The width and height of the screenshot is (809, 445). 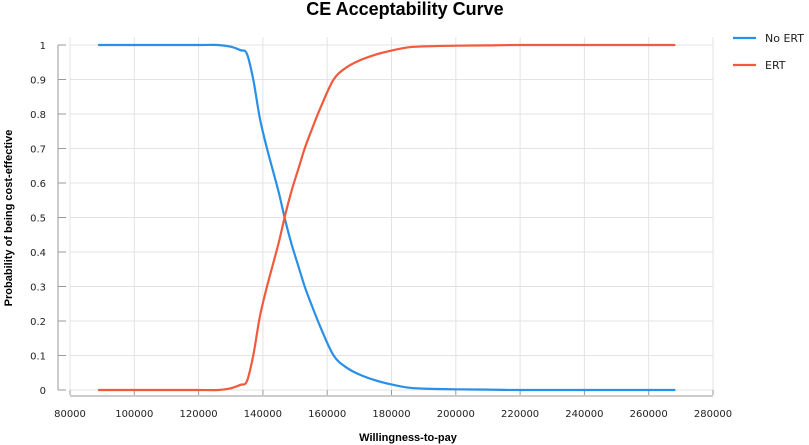 I want to click on x-tick-label: 80000, so click(x=70, y=414).